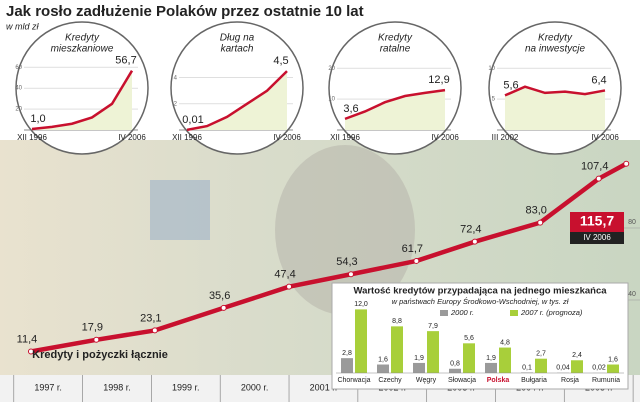 Image resolution: width=640 pixels, height=402 pixels. Describe the element at coordinates (541, 354) in the screenshot. I see `value-label: 2,7` at that location.